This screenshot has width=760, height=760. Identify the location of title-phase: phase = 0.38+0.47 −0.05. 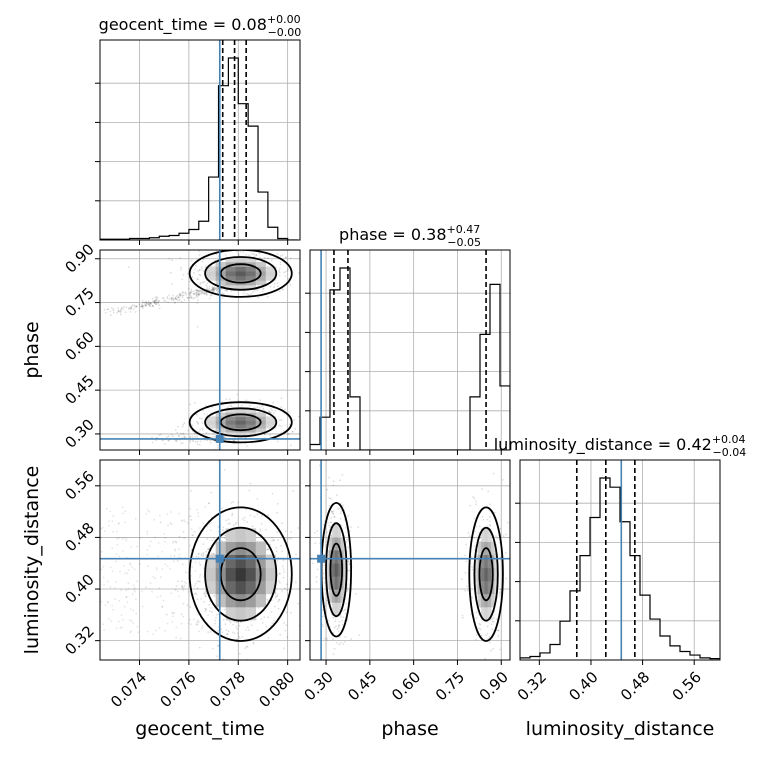
(410, 236).